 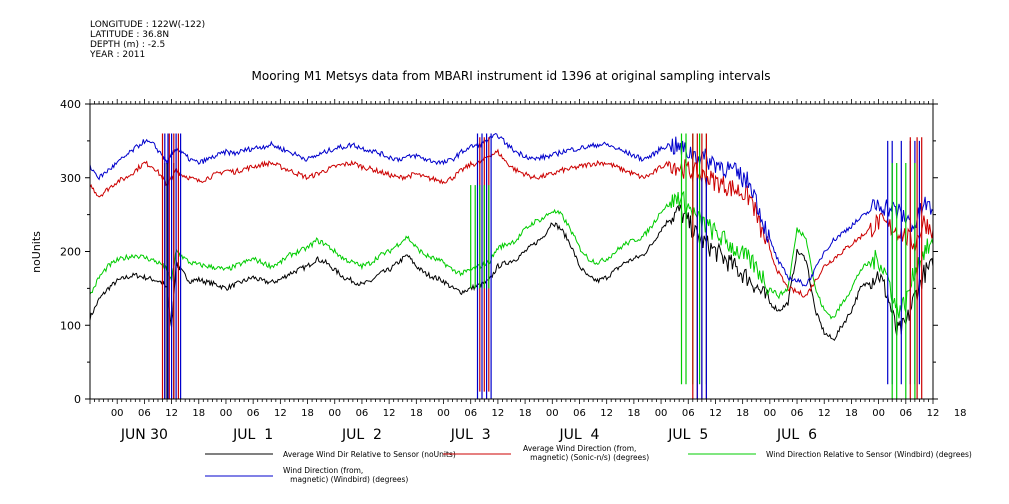 I want to click on y-tick-label: 0, so click(x=77, y=399).